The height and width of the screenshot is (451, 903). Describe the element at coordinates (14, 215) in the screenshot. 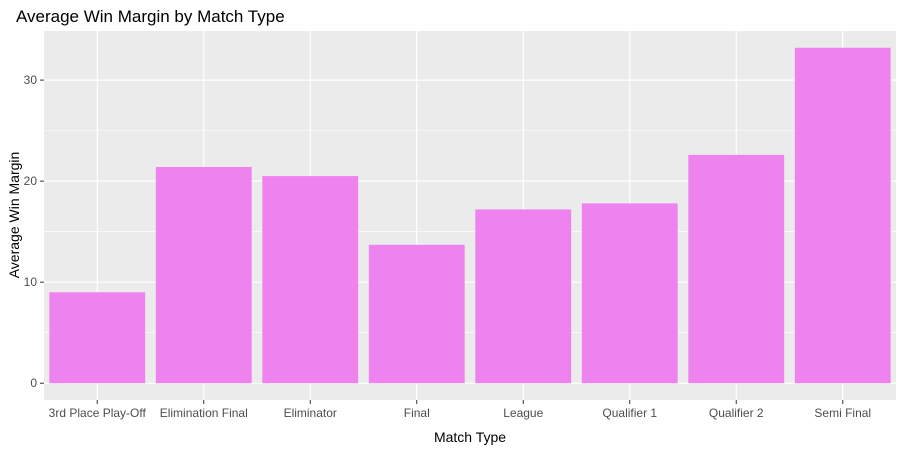

I see `y-axis-title: Average Win Margin` at that location.